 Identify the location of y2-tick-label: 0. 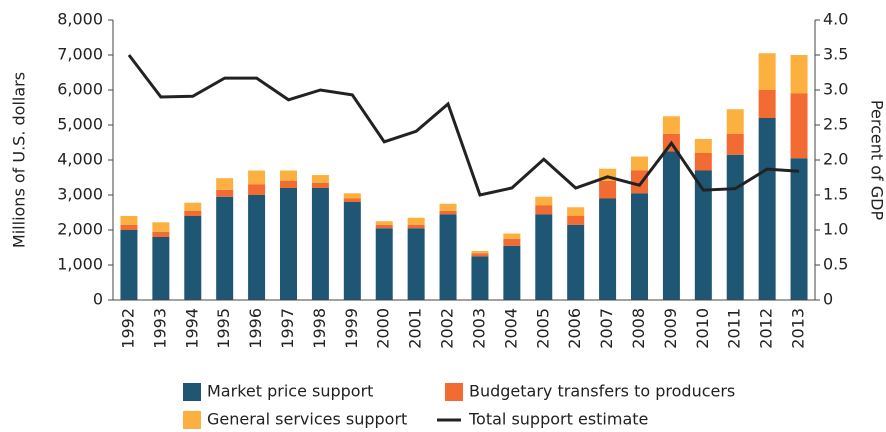
(828, 299).